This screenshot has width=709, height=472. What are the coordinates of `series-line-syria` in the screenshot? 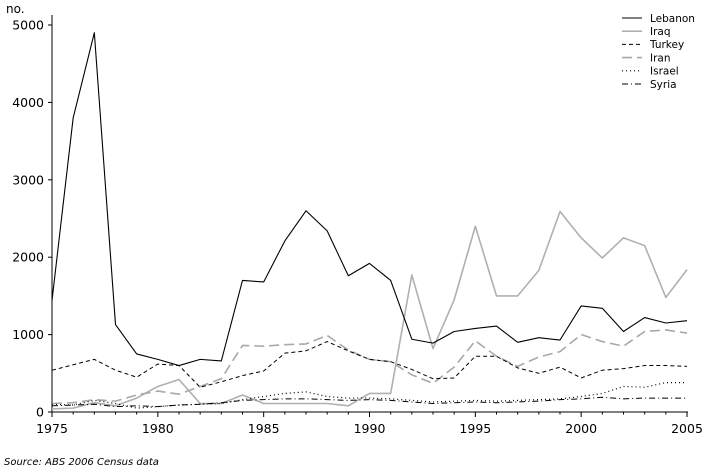 It's located at (369, 402).